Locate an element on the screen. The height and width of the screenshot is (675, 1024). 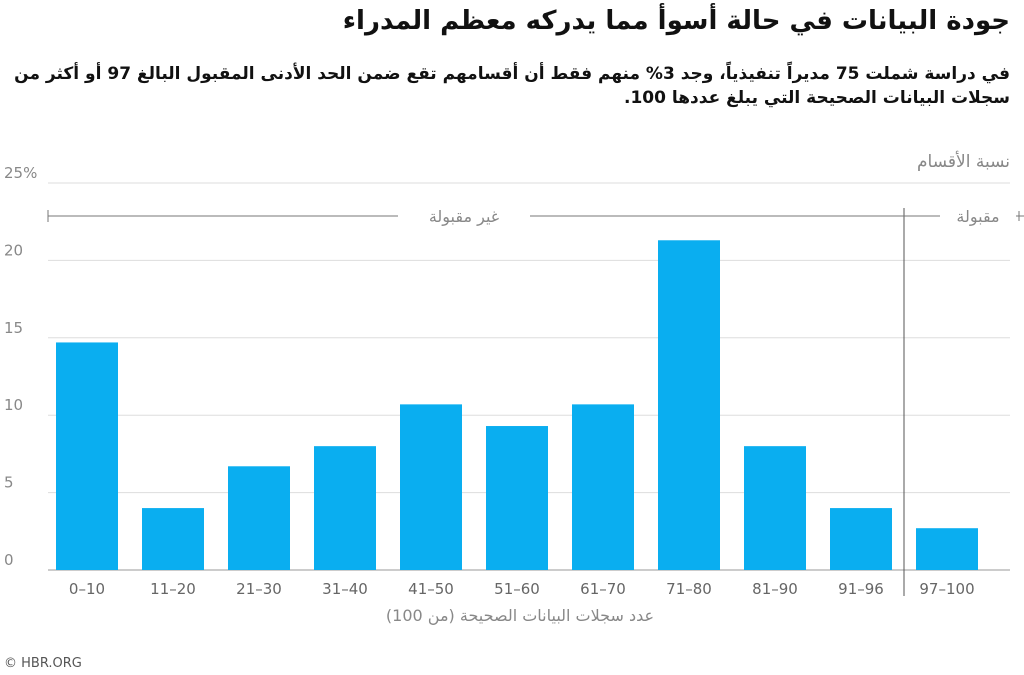
x-tick-label: 81–90 is located at coordinates (775, 589).